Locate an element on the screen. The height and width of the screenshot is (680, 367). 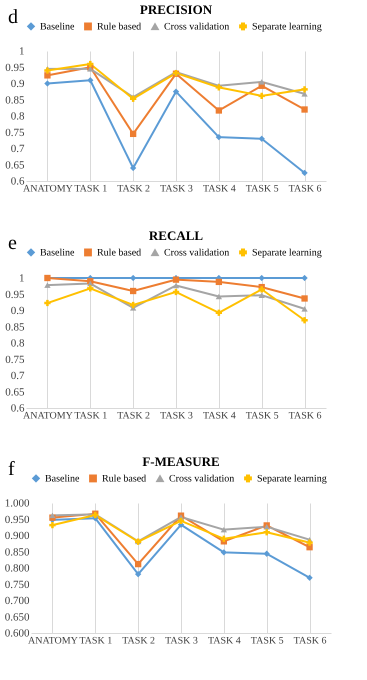
y-tick-label: 1.000 is located at coordinates (17, 504).